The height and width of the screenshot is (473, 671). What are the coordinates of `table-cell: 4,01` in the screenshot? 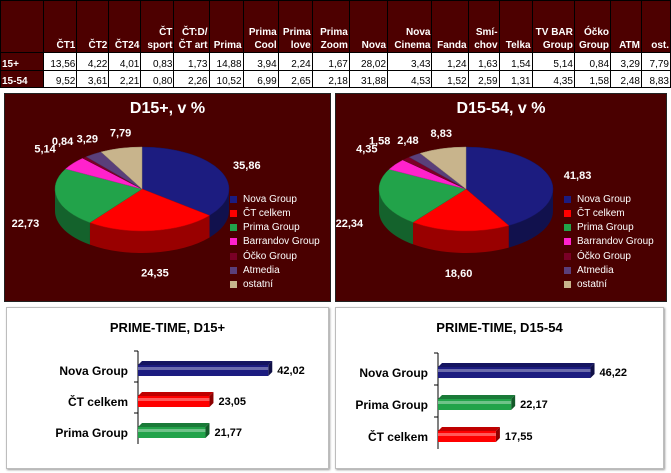 It's located at (125, 61).